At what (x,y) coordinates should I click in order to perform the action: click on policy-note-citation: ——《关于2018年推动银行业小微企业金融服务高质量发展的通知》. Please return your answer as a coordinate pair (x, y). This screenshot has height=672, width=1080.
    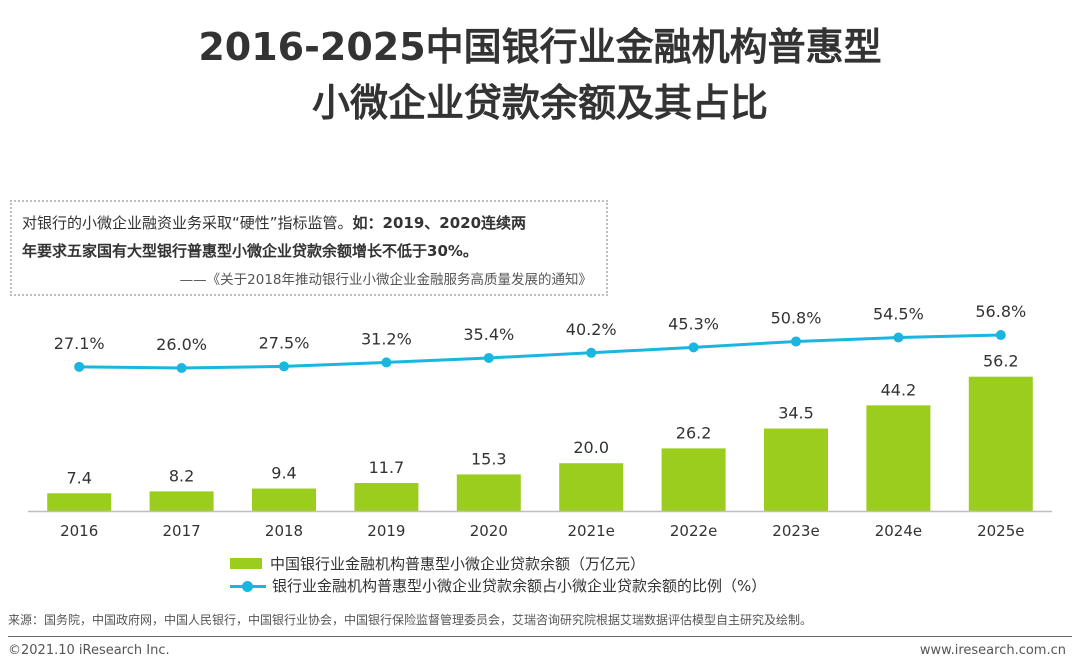
    Looking at the image, I should click on (385, 280).